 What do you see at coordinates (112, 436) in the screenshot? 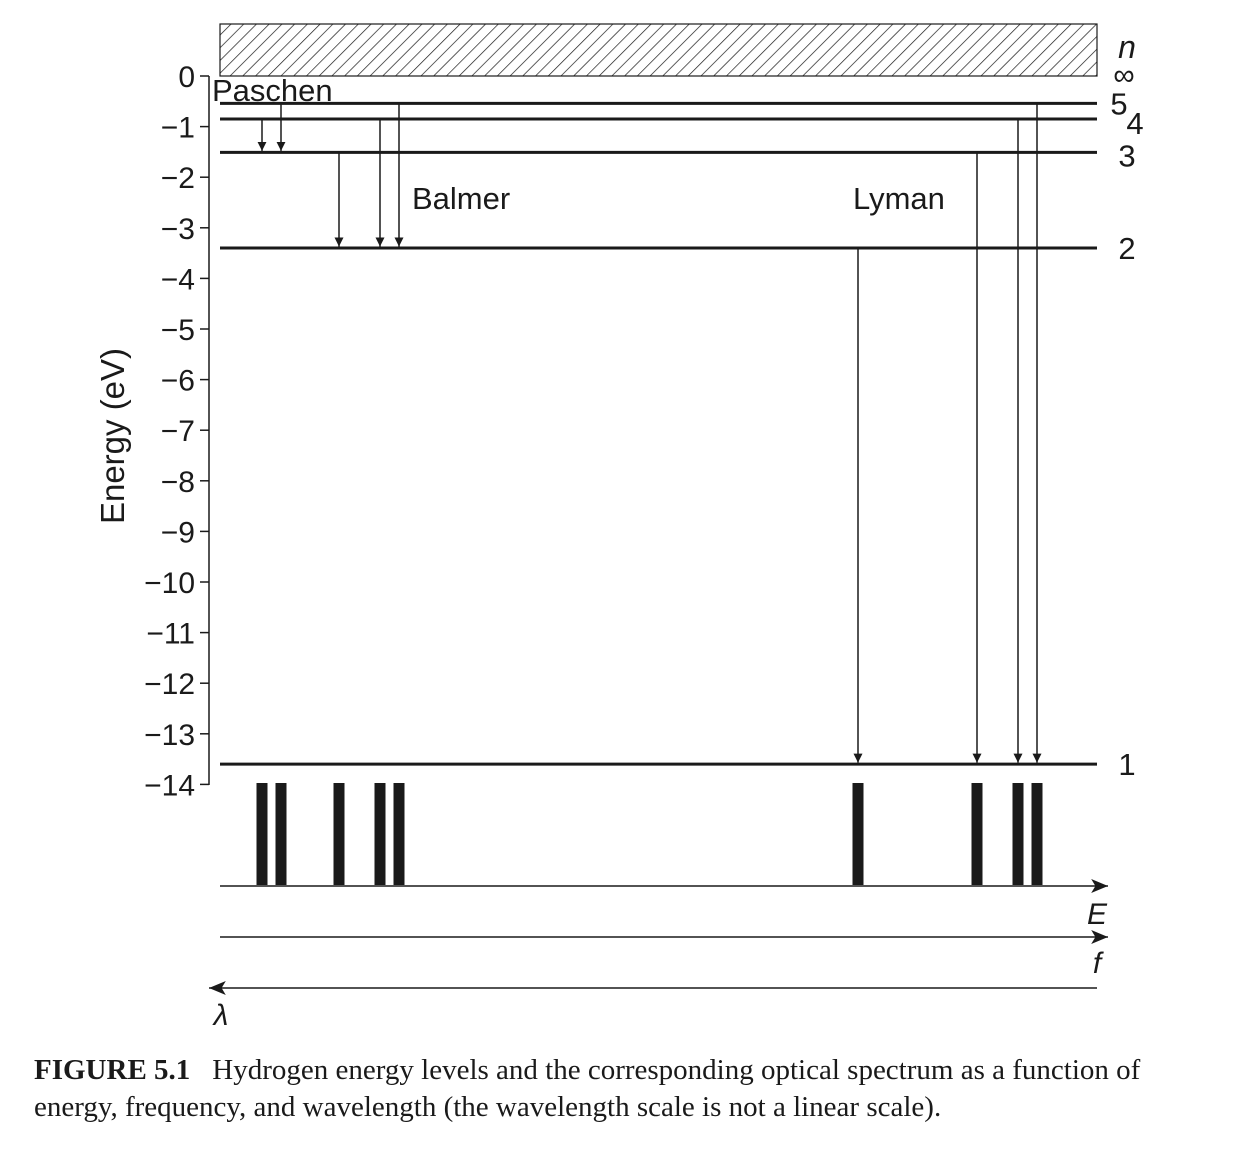
I see `energy-axis-label: Energy (eV)` at bounding box center [112, 436].